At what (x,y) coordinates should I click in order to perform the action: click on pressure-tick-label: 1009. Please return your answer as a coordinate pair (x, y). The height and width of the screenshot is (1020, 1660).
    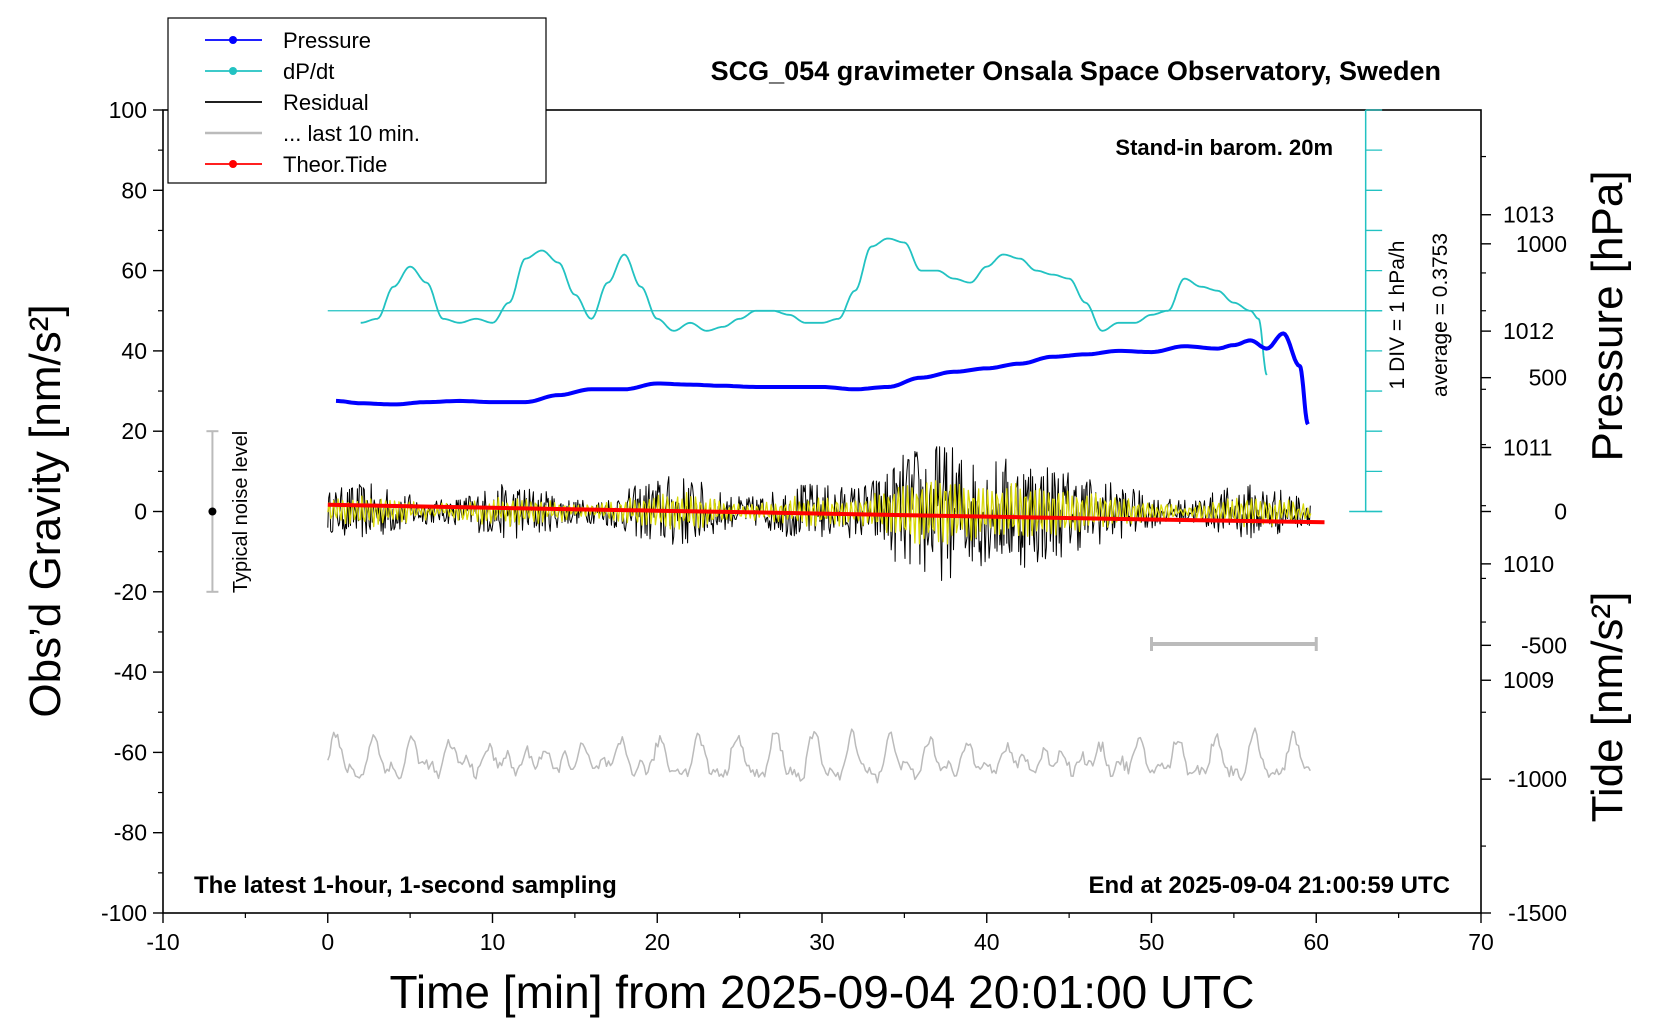
    Looking at the image, I should click on (1528, 680).